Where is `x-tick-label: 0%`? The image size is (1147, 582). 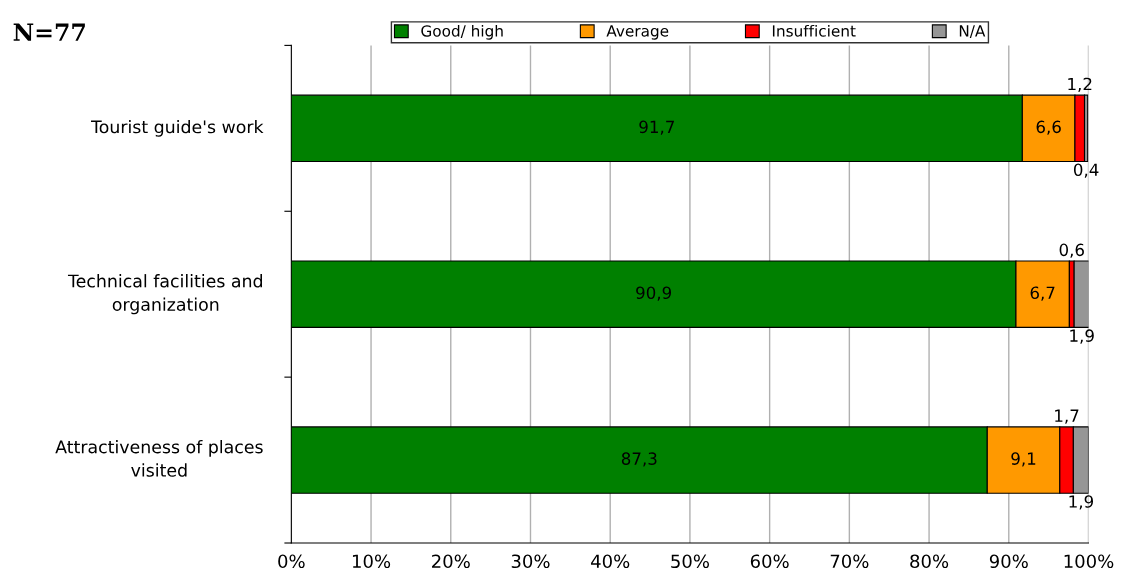
x-tick-label: 0% is located at coordinates (291, 561).